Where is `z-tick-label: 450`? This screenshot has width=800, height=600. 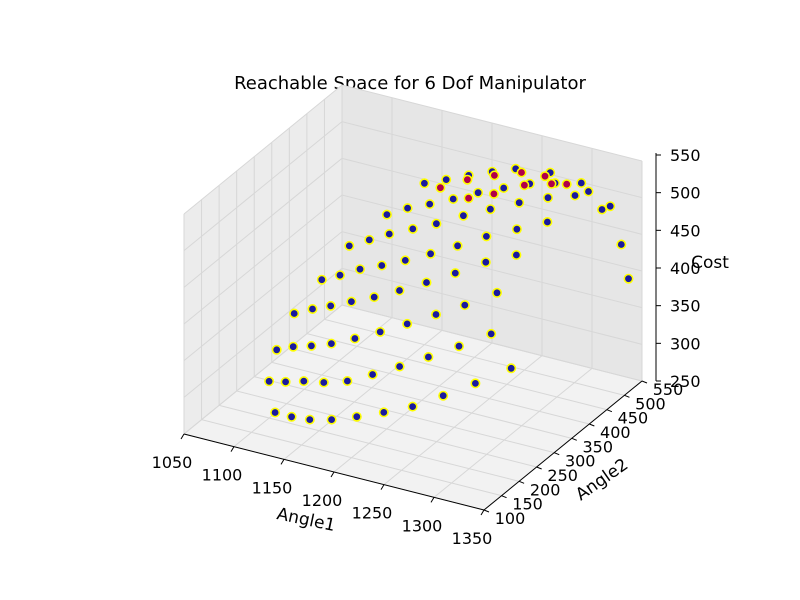
z-tick-label: 450 is located at coordinates (685, 230).